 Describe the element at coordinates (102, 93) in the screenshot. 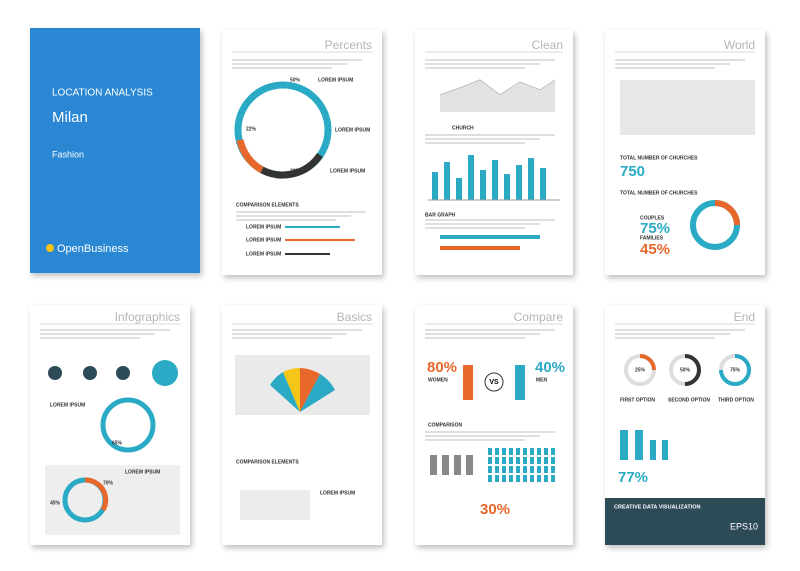

I see `cover-heading: LOCATION ANALYSIS` at that location.